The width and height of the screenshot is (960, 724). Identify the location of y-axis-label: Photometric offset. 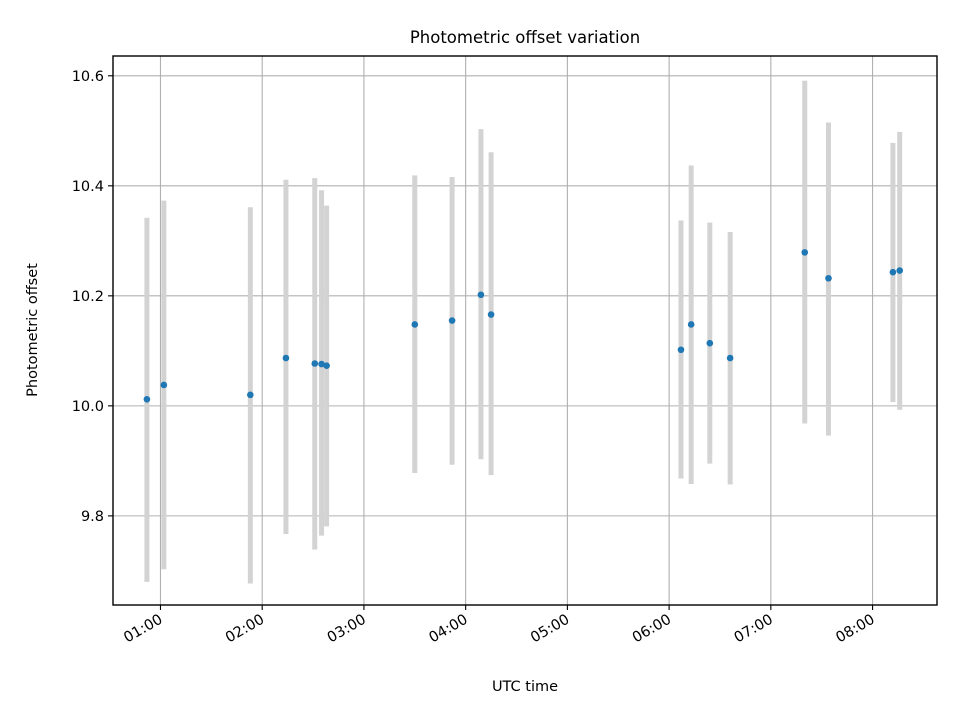
(33, 330).